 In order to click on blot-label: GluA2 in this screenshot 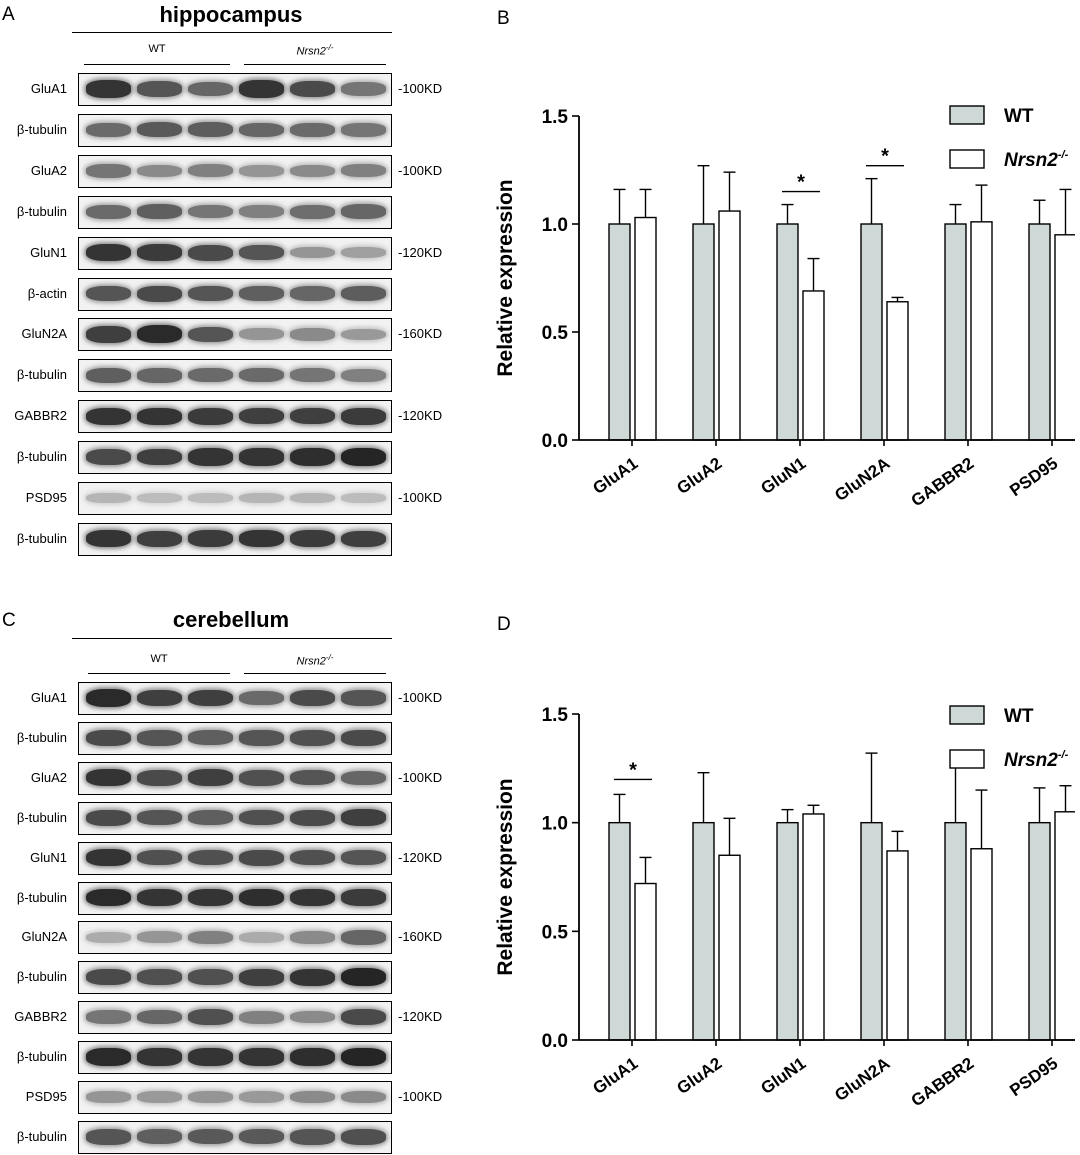, I will do `click(48, 777)`.